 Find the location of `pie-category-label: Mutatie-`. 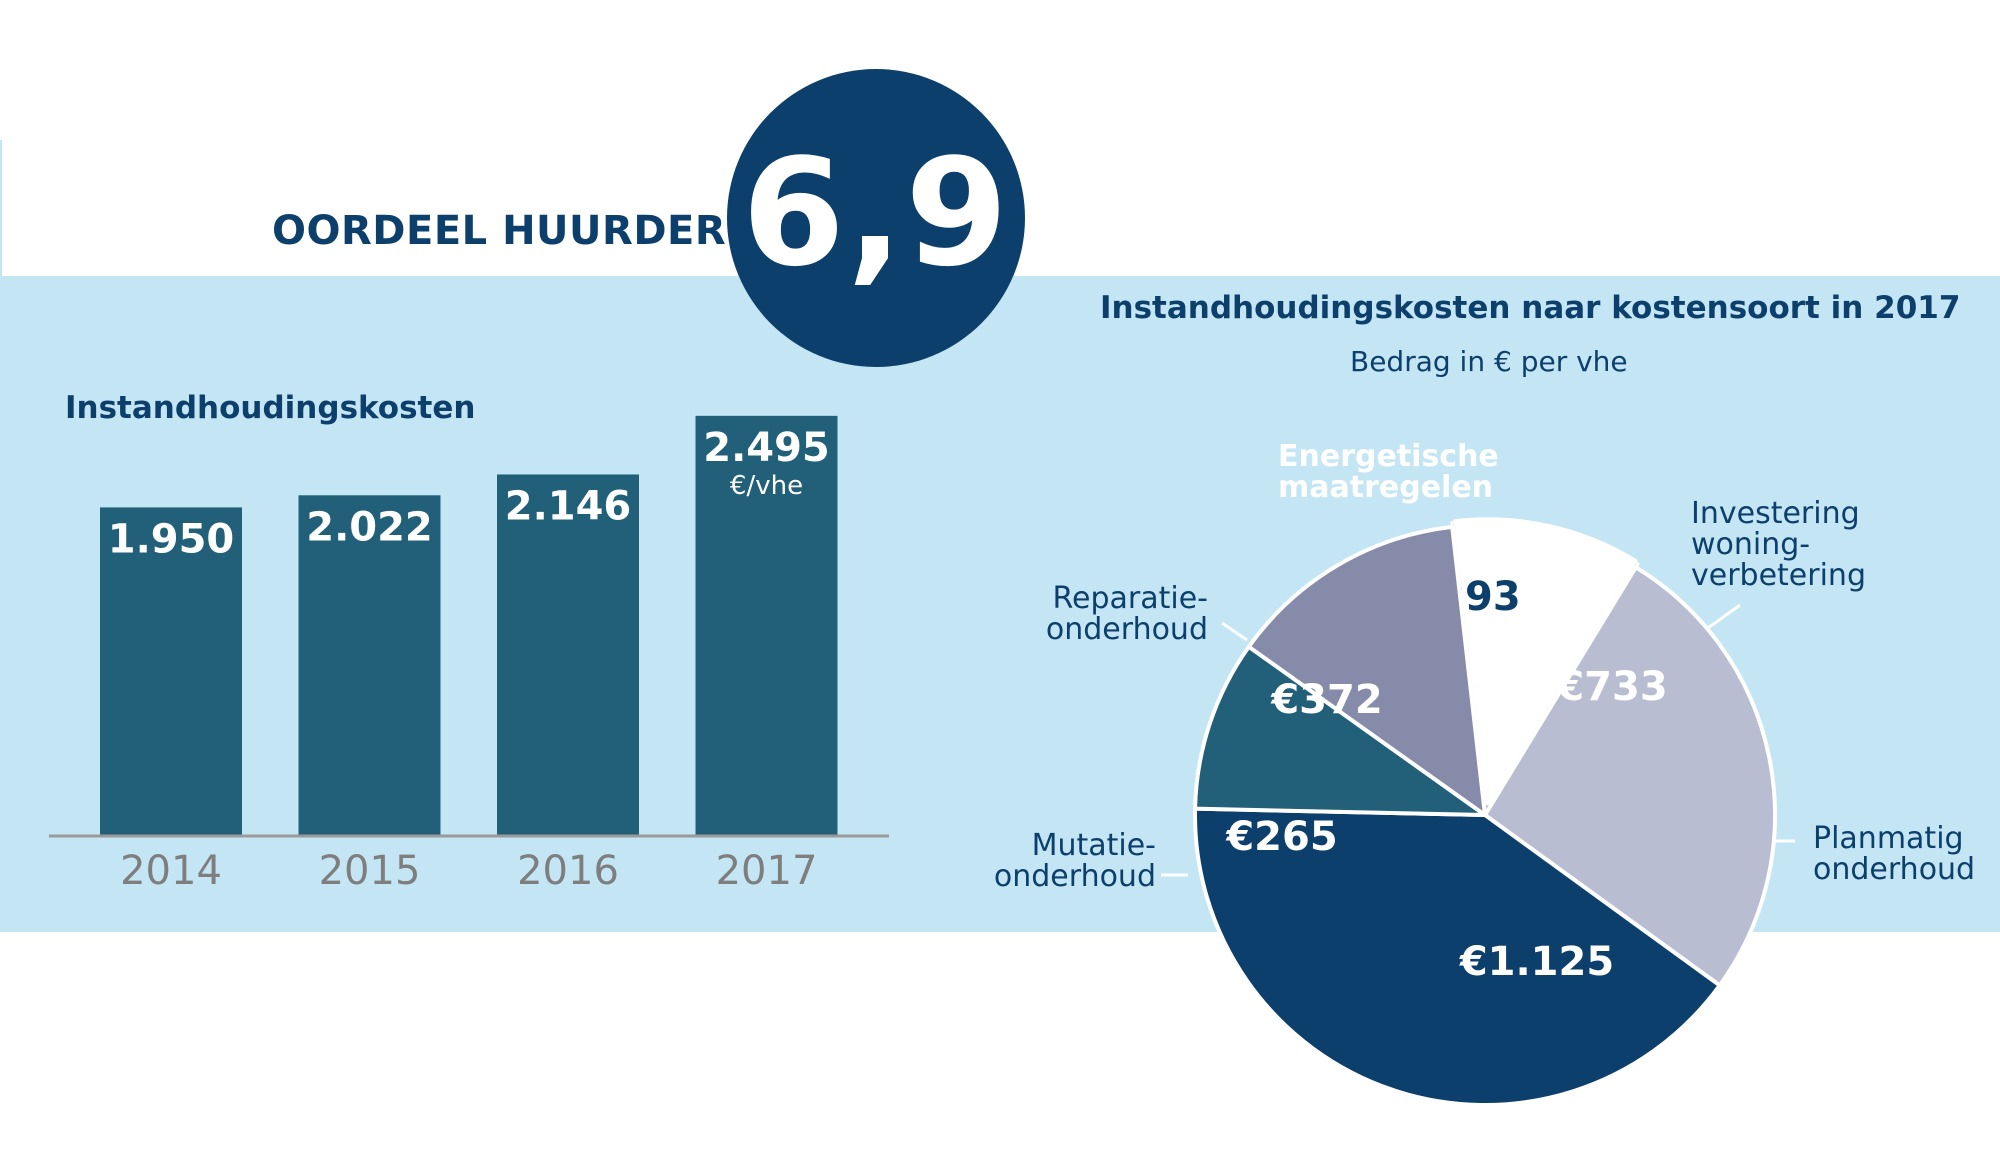

pie-category-label: Mutatie- is located at coordinates (1094, 845).